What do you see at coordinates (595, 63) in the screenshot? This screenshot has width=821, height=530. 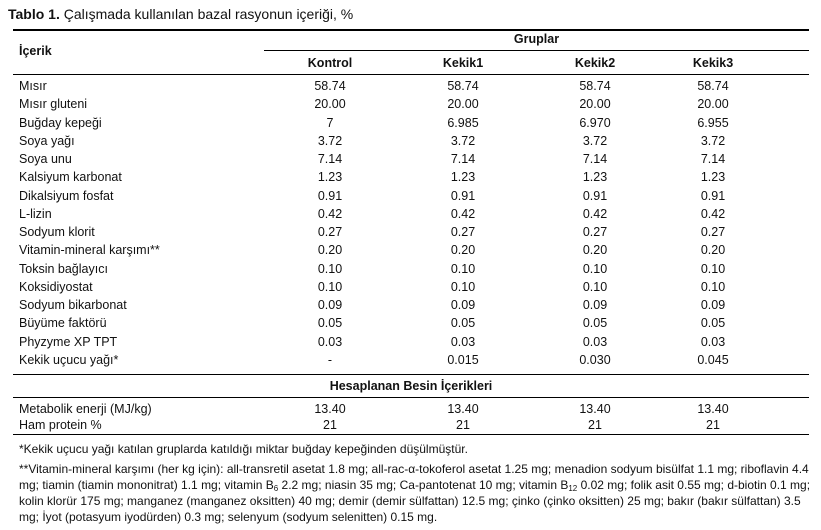 I see `header-col-kekik2: Kekik2` at bounding box center [595, 63].